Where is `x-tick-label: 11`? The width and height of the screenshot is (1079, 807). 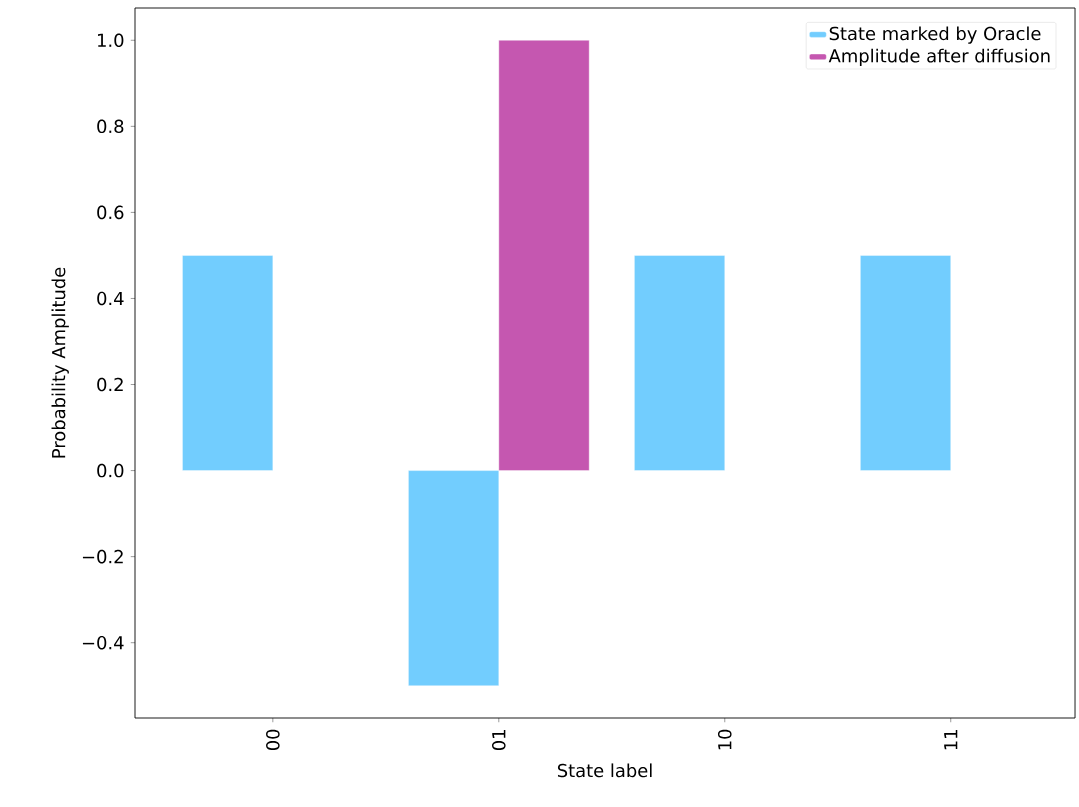
x-tick-label: 11 is located at coordinates (951, 740).